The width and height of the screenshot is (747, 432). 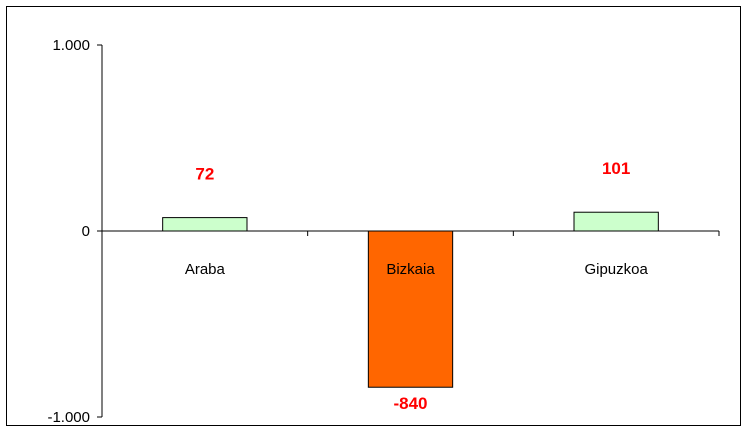 I want to click on y-tick-label: 0, so click(x=86, y=231).